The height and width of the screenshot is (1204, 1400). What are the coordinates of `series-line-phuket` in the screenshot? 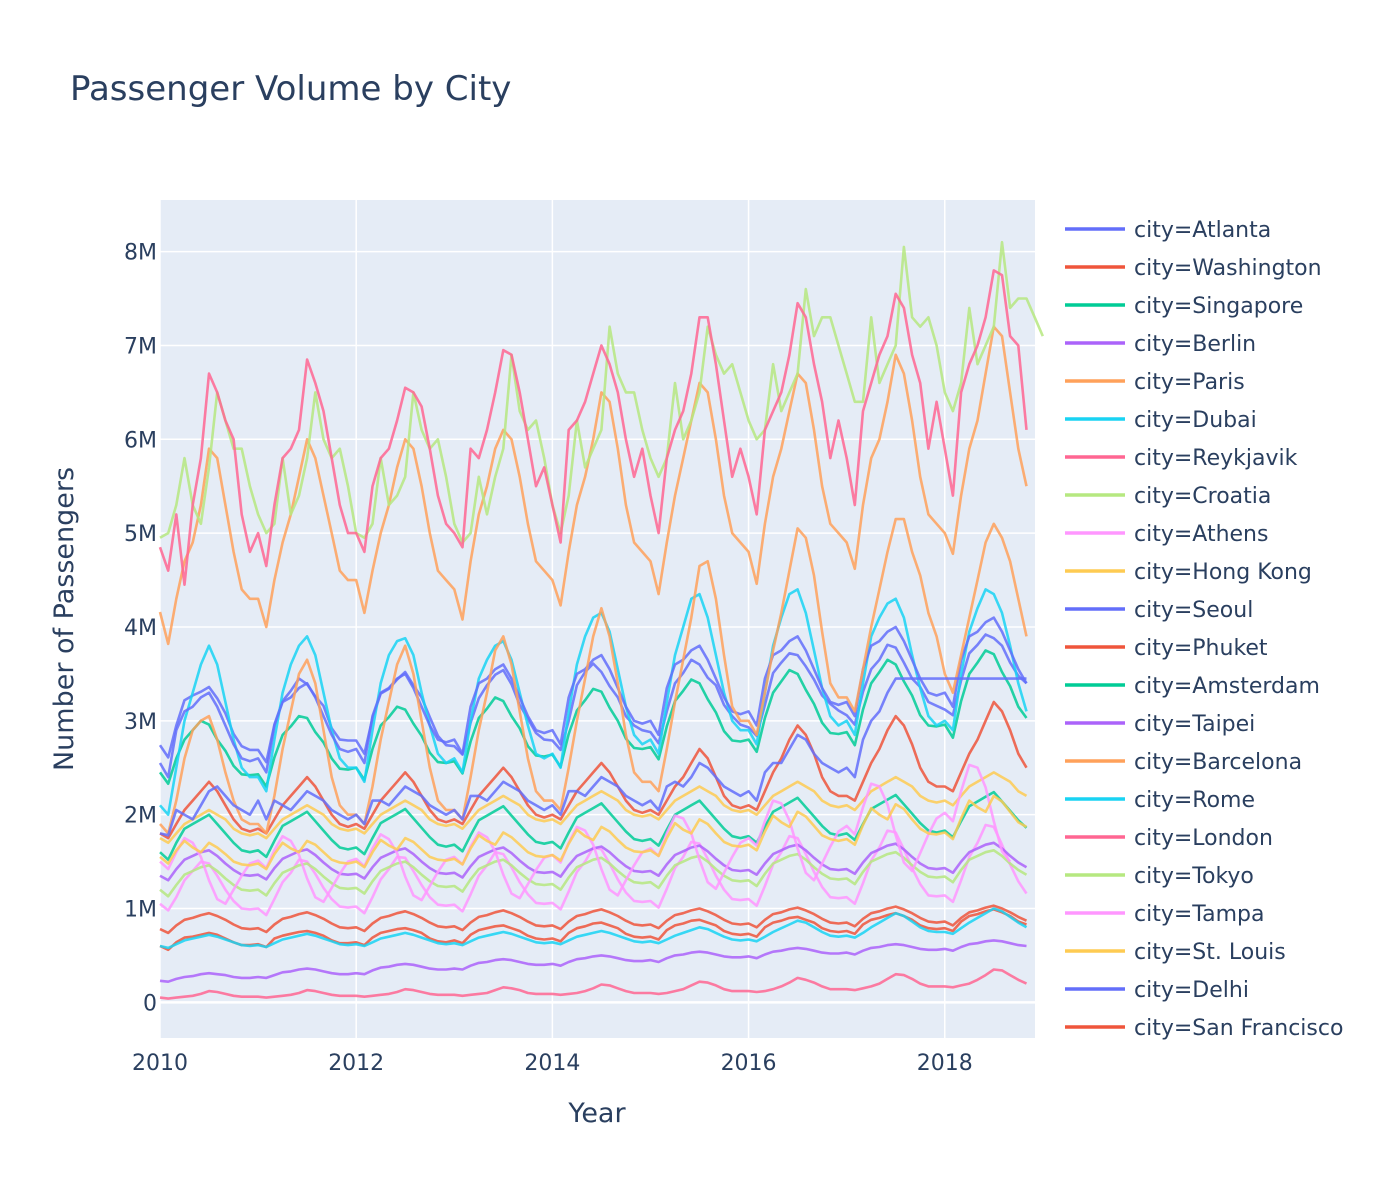 It's located at (593, 770).